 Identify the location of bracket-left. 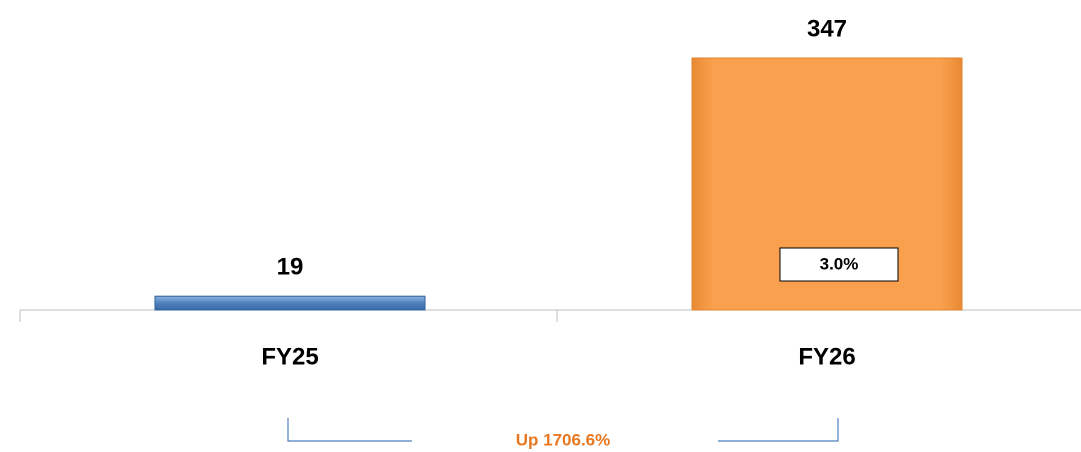
(349, 430).